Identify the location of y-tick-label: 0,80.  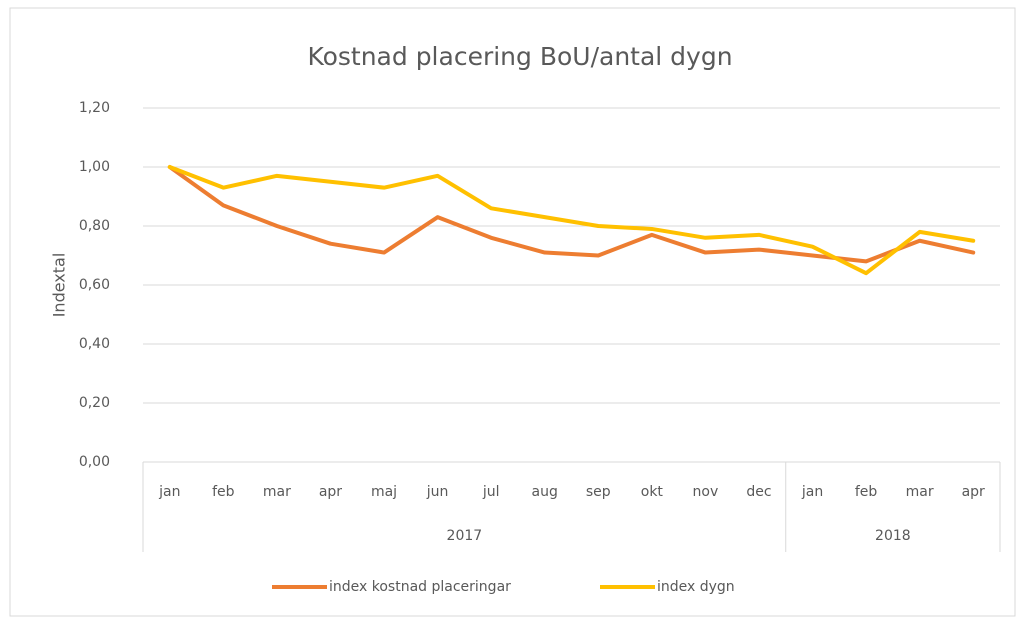
(94, 226).